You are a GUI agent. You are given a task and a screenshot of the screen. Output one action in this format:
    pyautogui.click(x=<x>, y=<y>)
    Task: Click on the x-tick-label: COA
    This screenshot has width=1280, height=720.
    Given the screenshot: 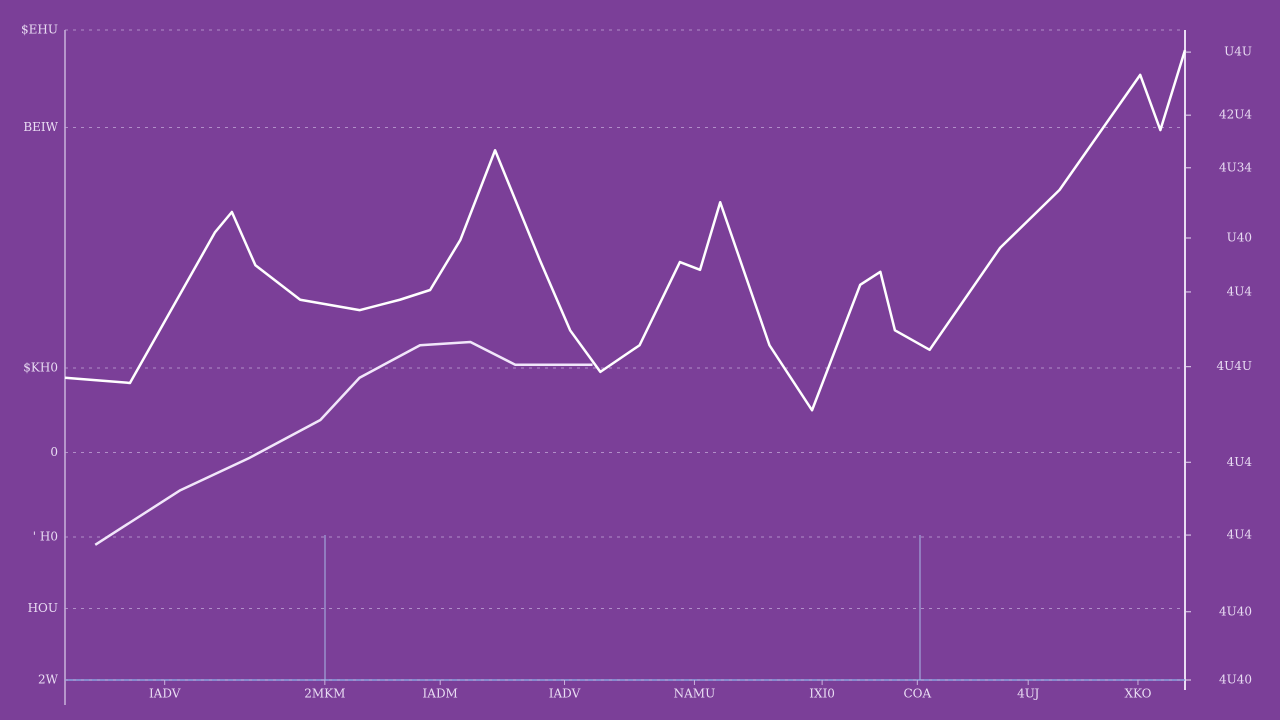 What is the action you would take?
    pyautogui.click(x=917, y=694)
    